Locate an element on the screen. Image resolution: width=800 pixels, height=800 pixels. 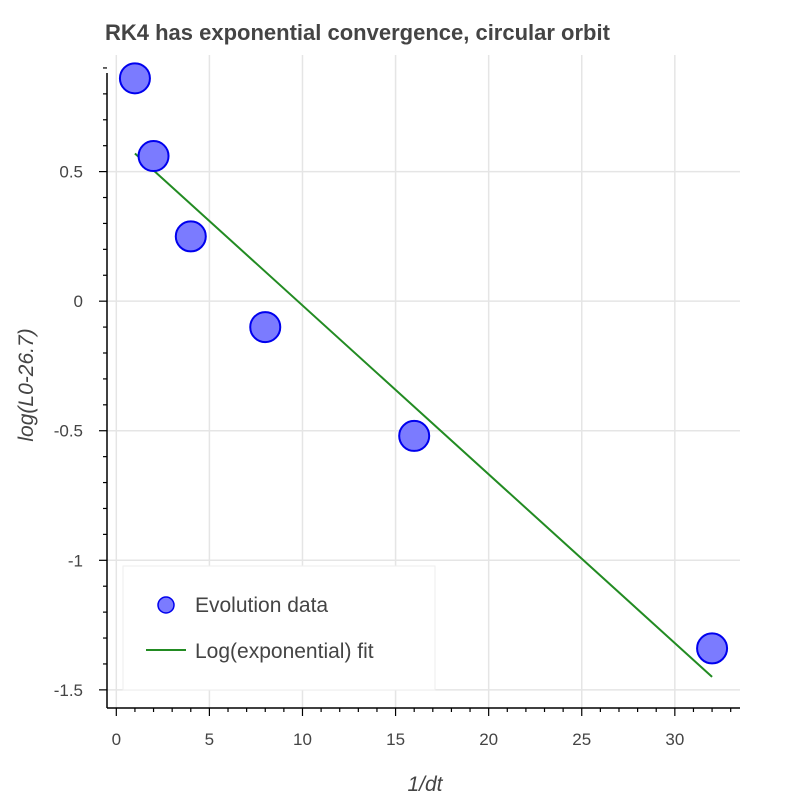
y-tick-label: 0 is located at coordinates (78, 301).